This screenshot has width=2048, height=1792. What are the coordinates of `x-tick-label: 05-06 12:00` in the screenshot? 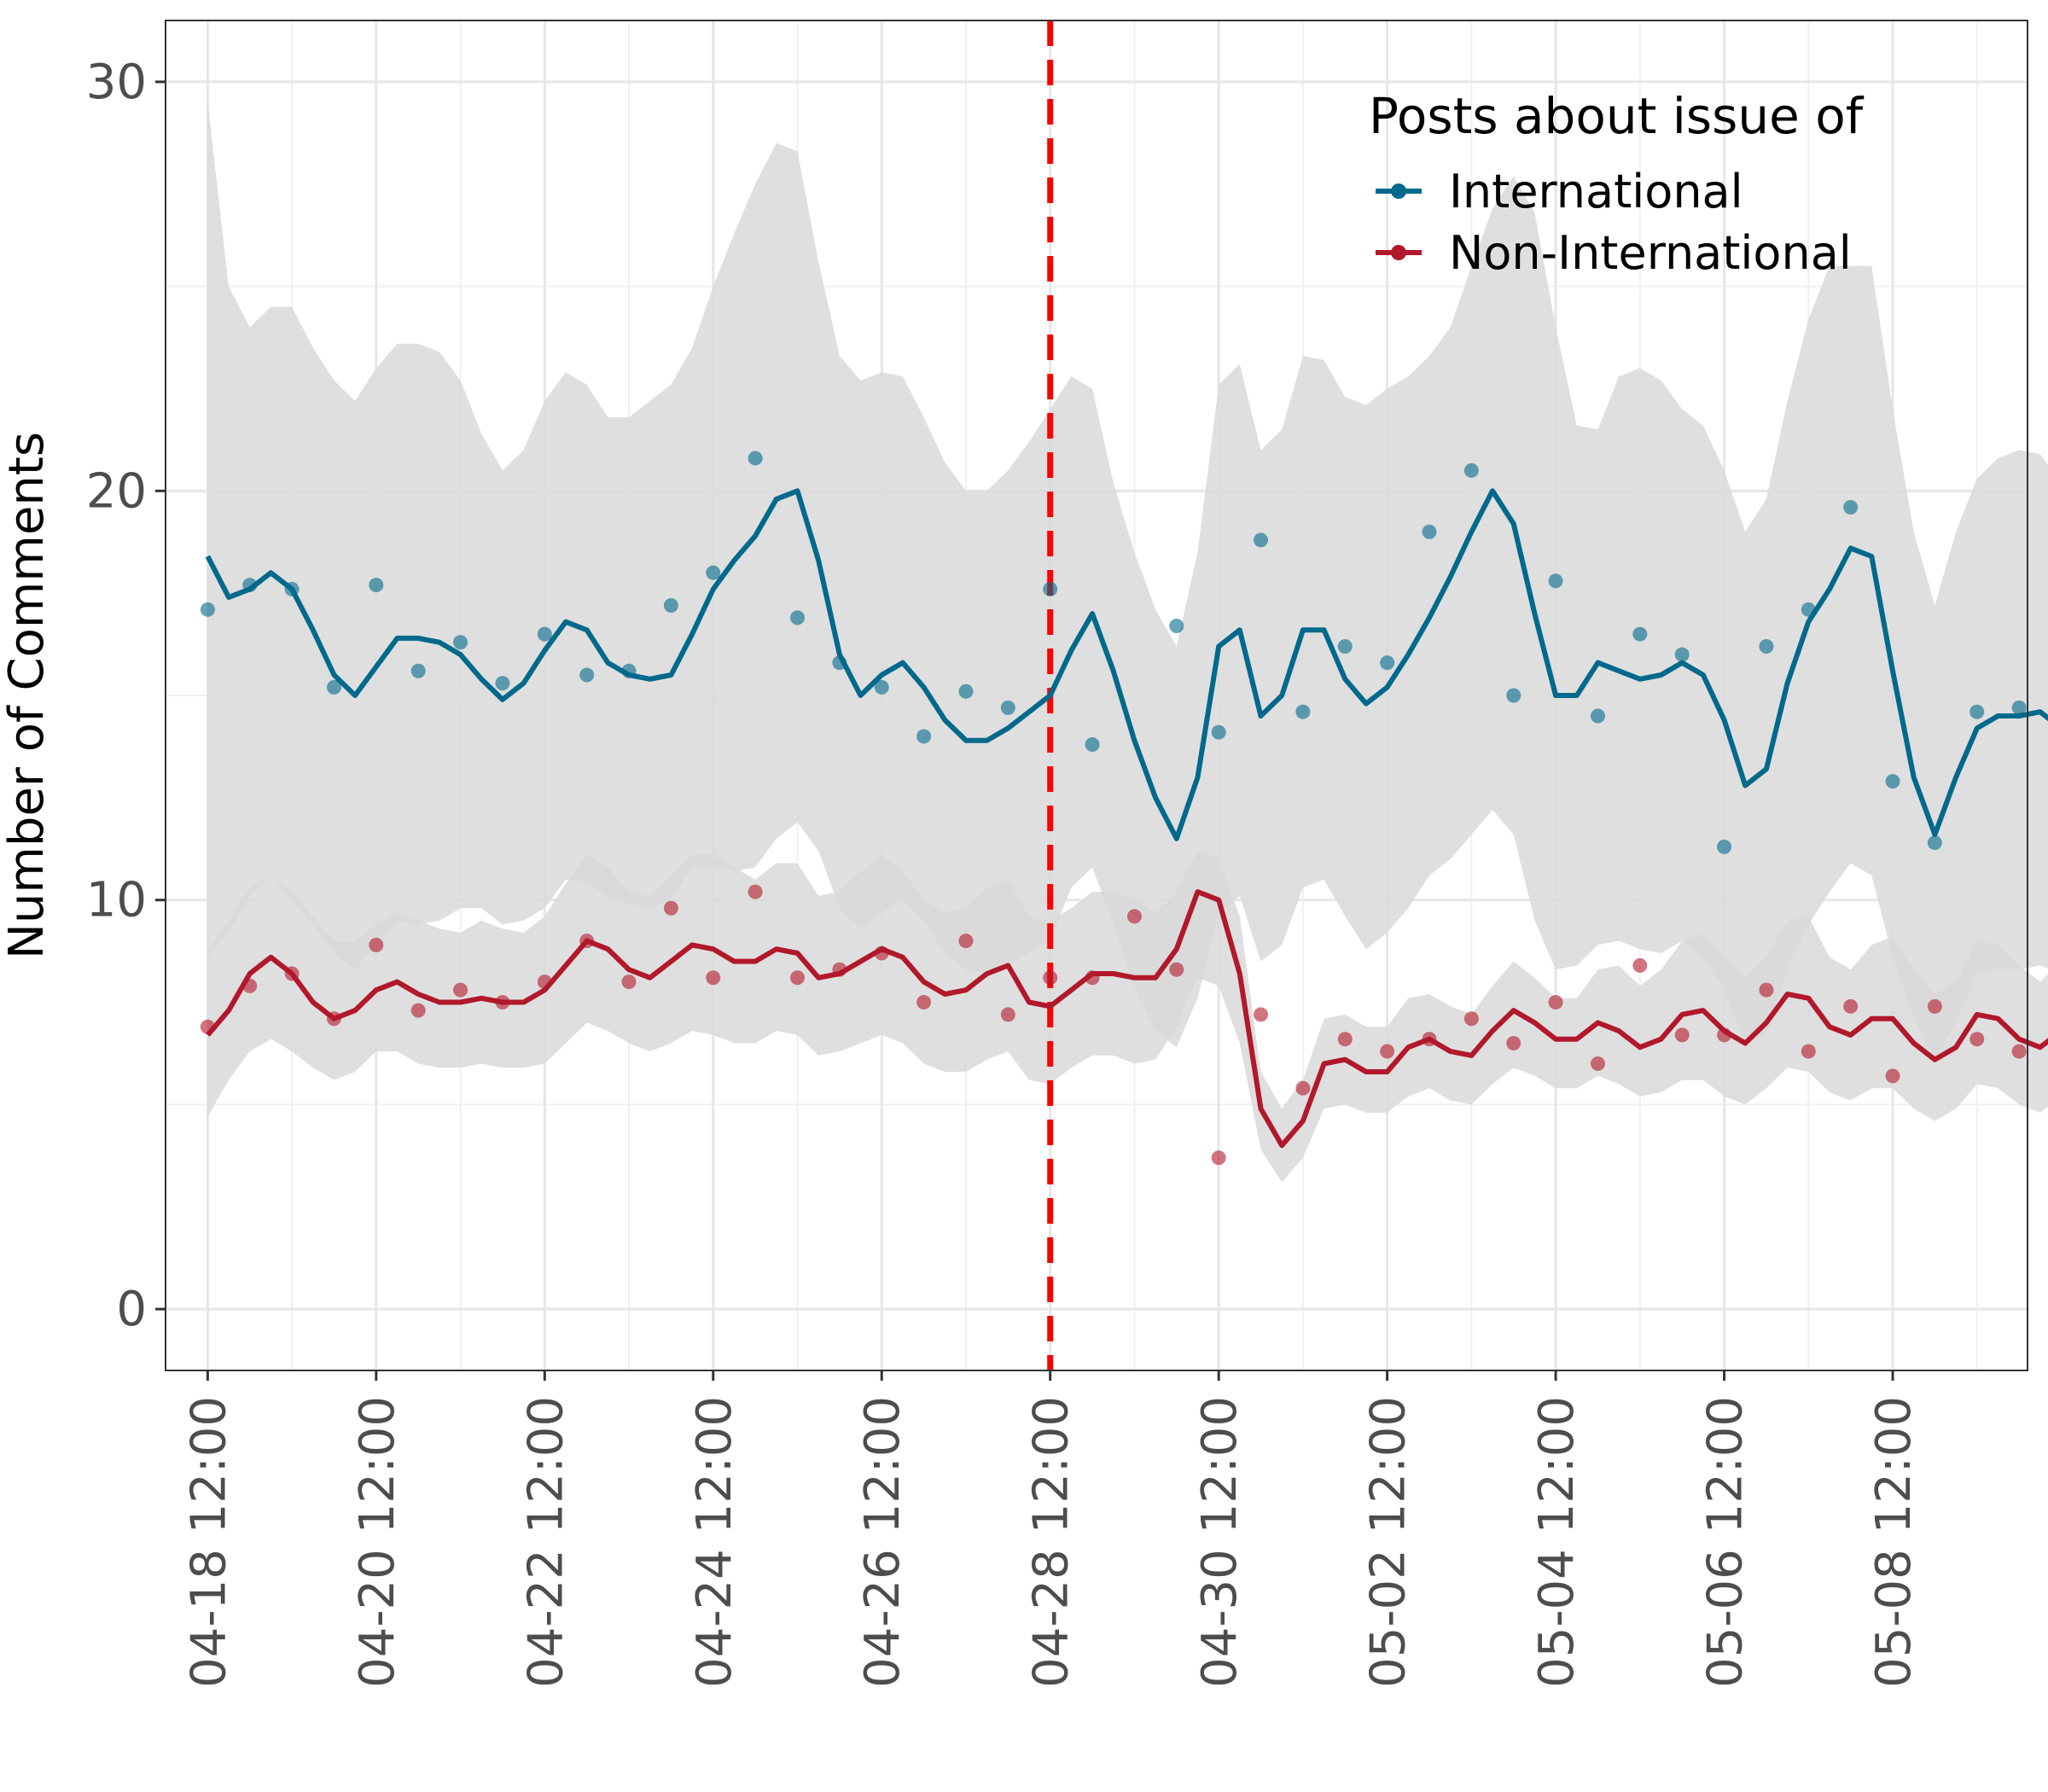 It's located at (1726, 1542).